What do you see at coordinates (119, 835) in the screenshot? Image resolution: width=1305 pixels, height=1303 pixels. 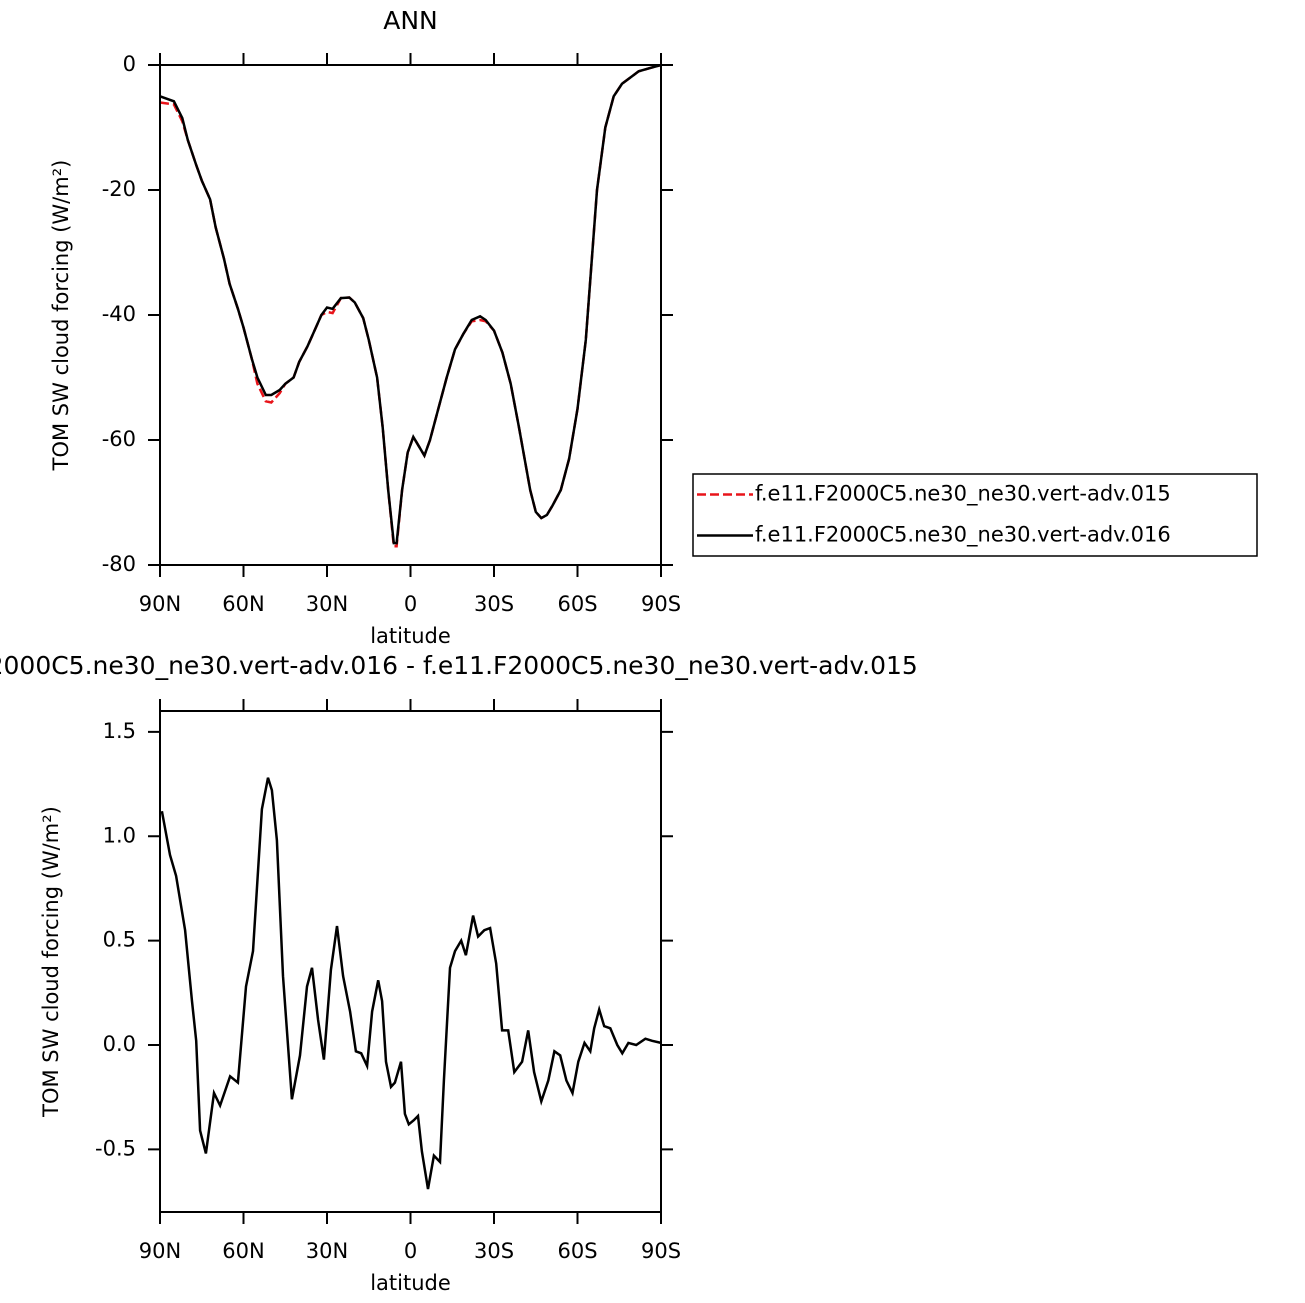 I see `y-tick-label: 1.0` at bounding box center [119, 835].